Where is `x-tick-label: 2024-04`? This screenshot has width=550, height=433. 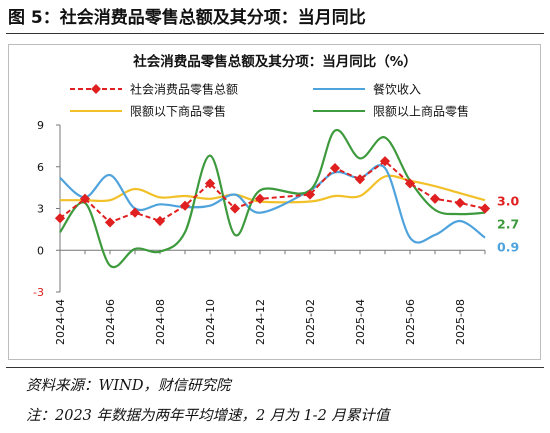 x-tick-label: 2024-04 is located at coordinates (60, 322).